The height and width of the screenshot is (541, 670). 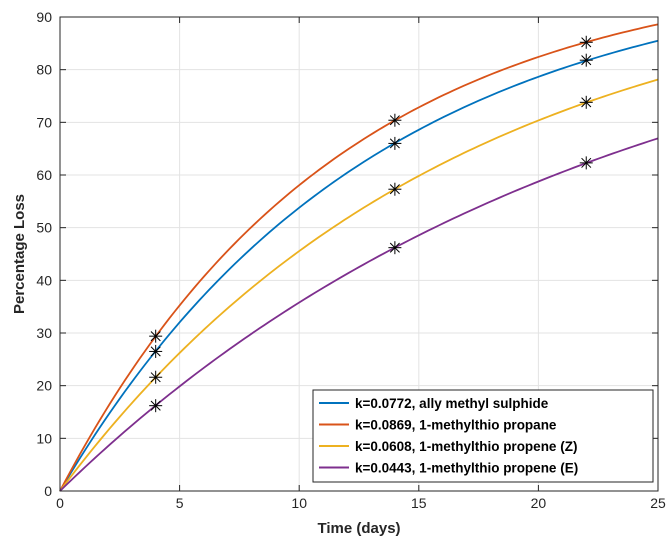 I want to click on y-axis-label: Percentage Loss, so click(x=19, y=254).